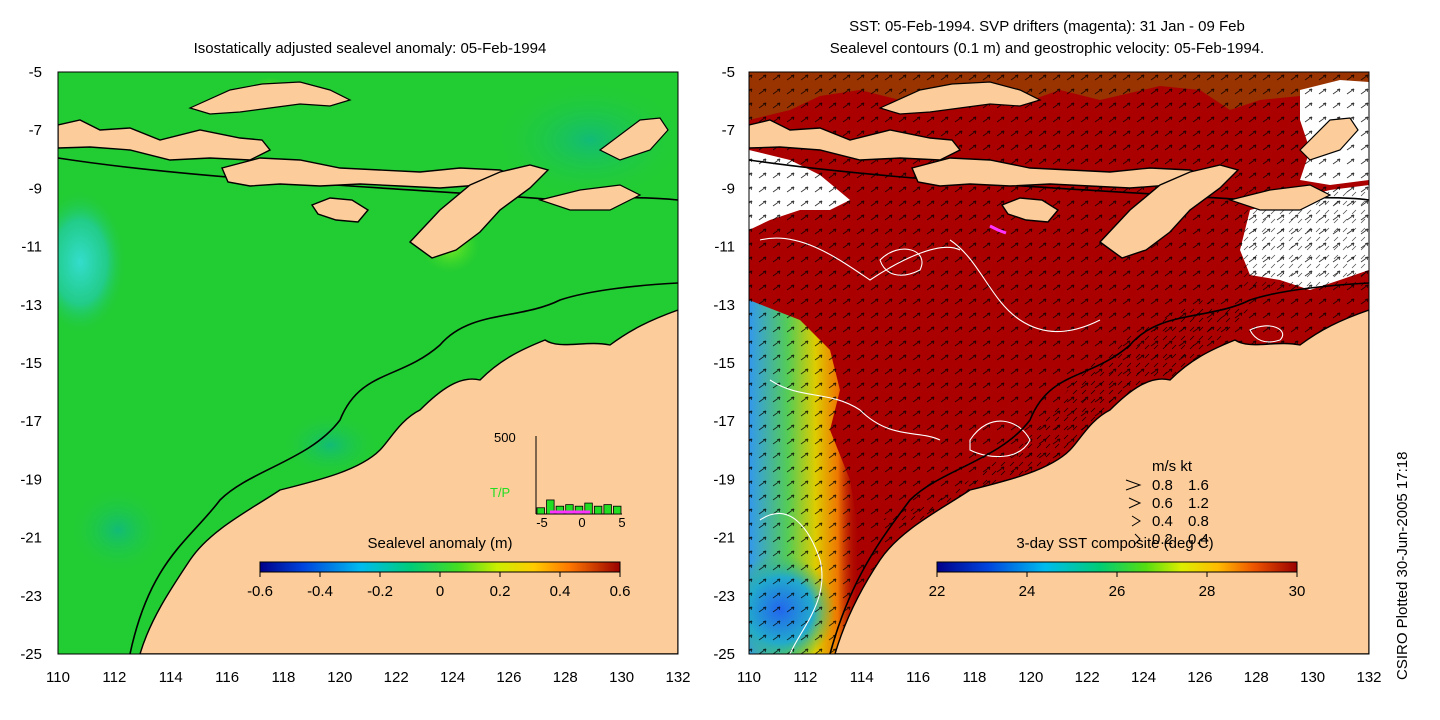 This screenshot has height=720, width=1440. Describe the element at coordinates (91, 262) in the screenshot. I see `sla-high-anomaly-west` at that location.